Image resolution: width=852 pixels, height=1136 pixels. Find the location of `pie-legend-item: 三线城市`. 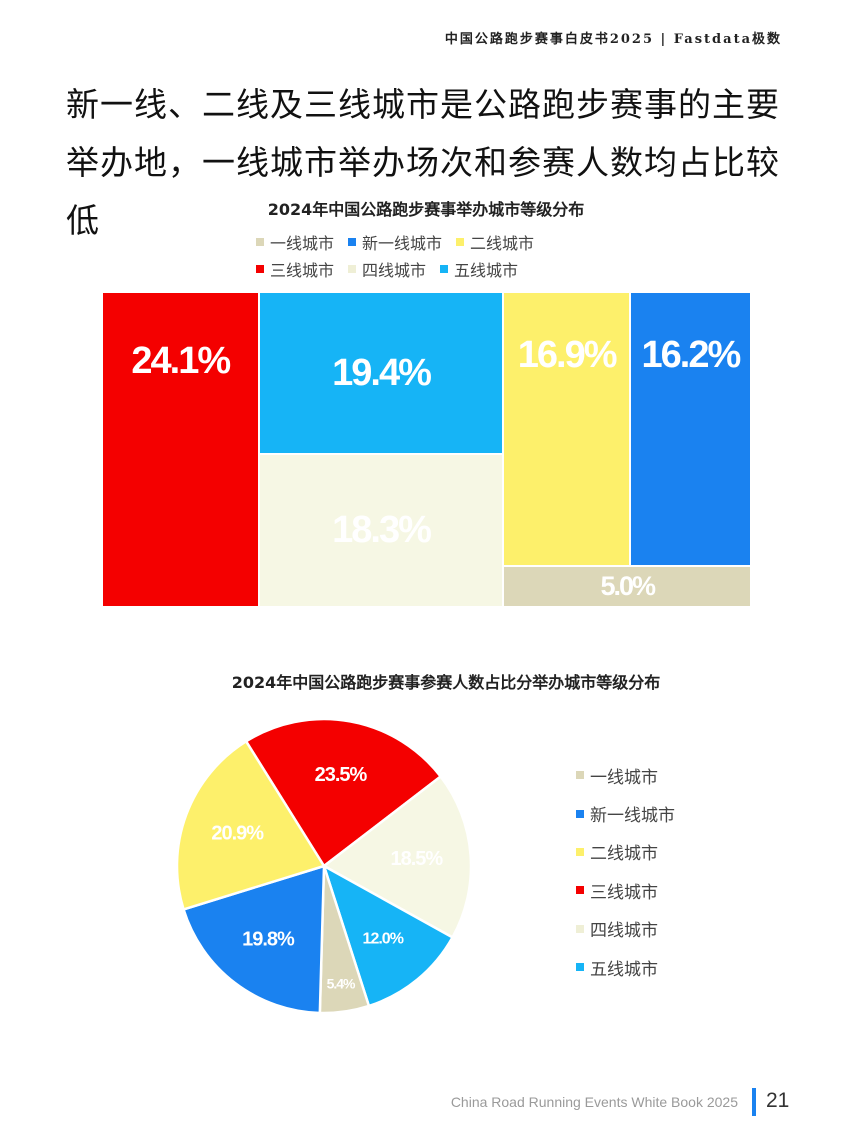

pie-legend-item: 三线城市 is located at coordinates (625, 890).